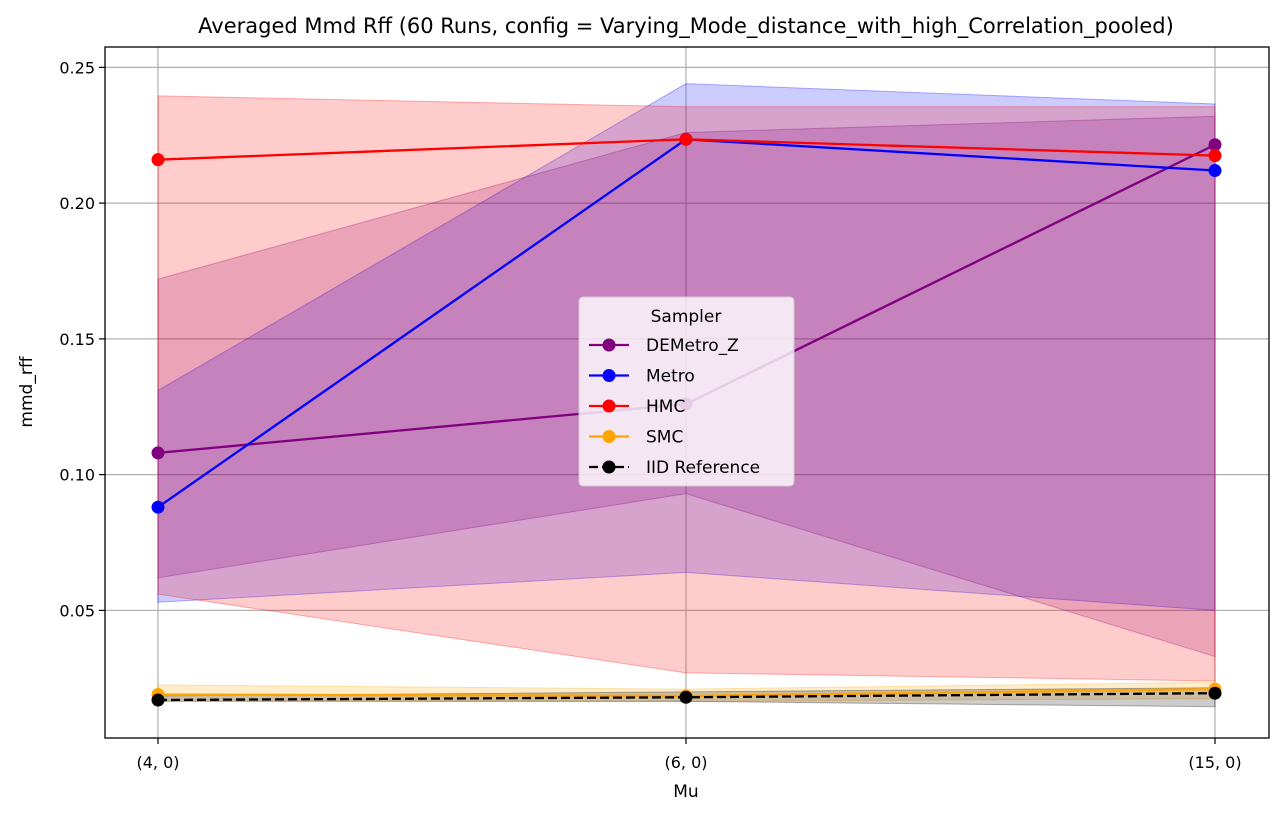 The height and width of the screenshot is (817, 1283). I want to click on y-tick-label-1: 0.10, so click(77, 475).